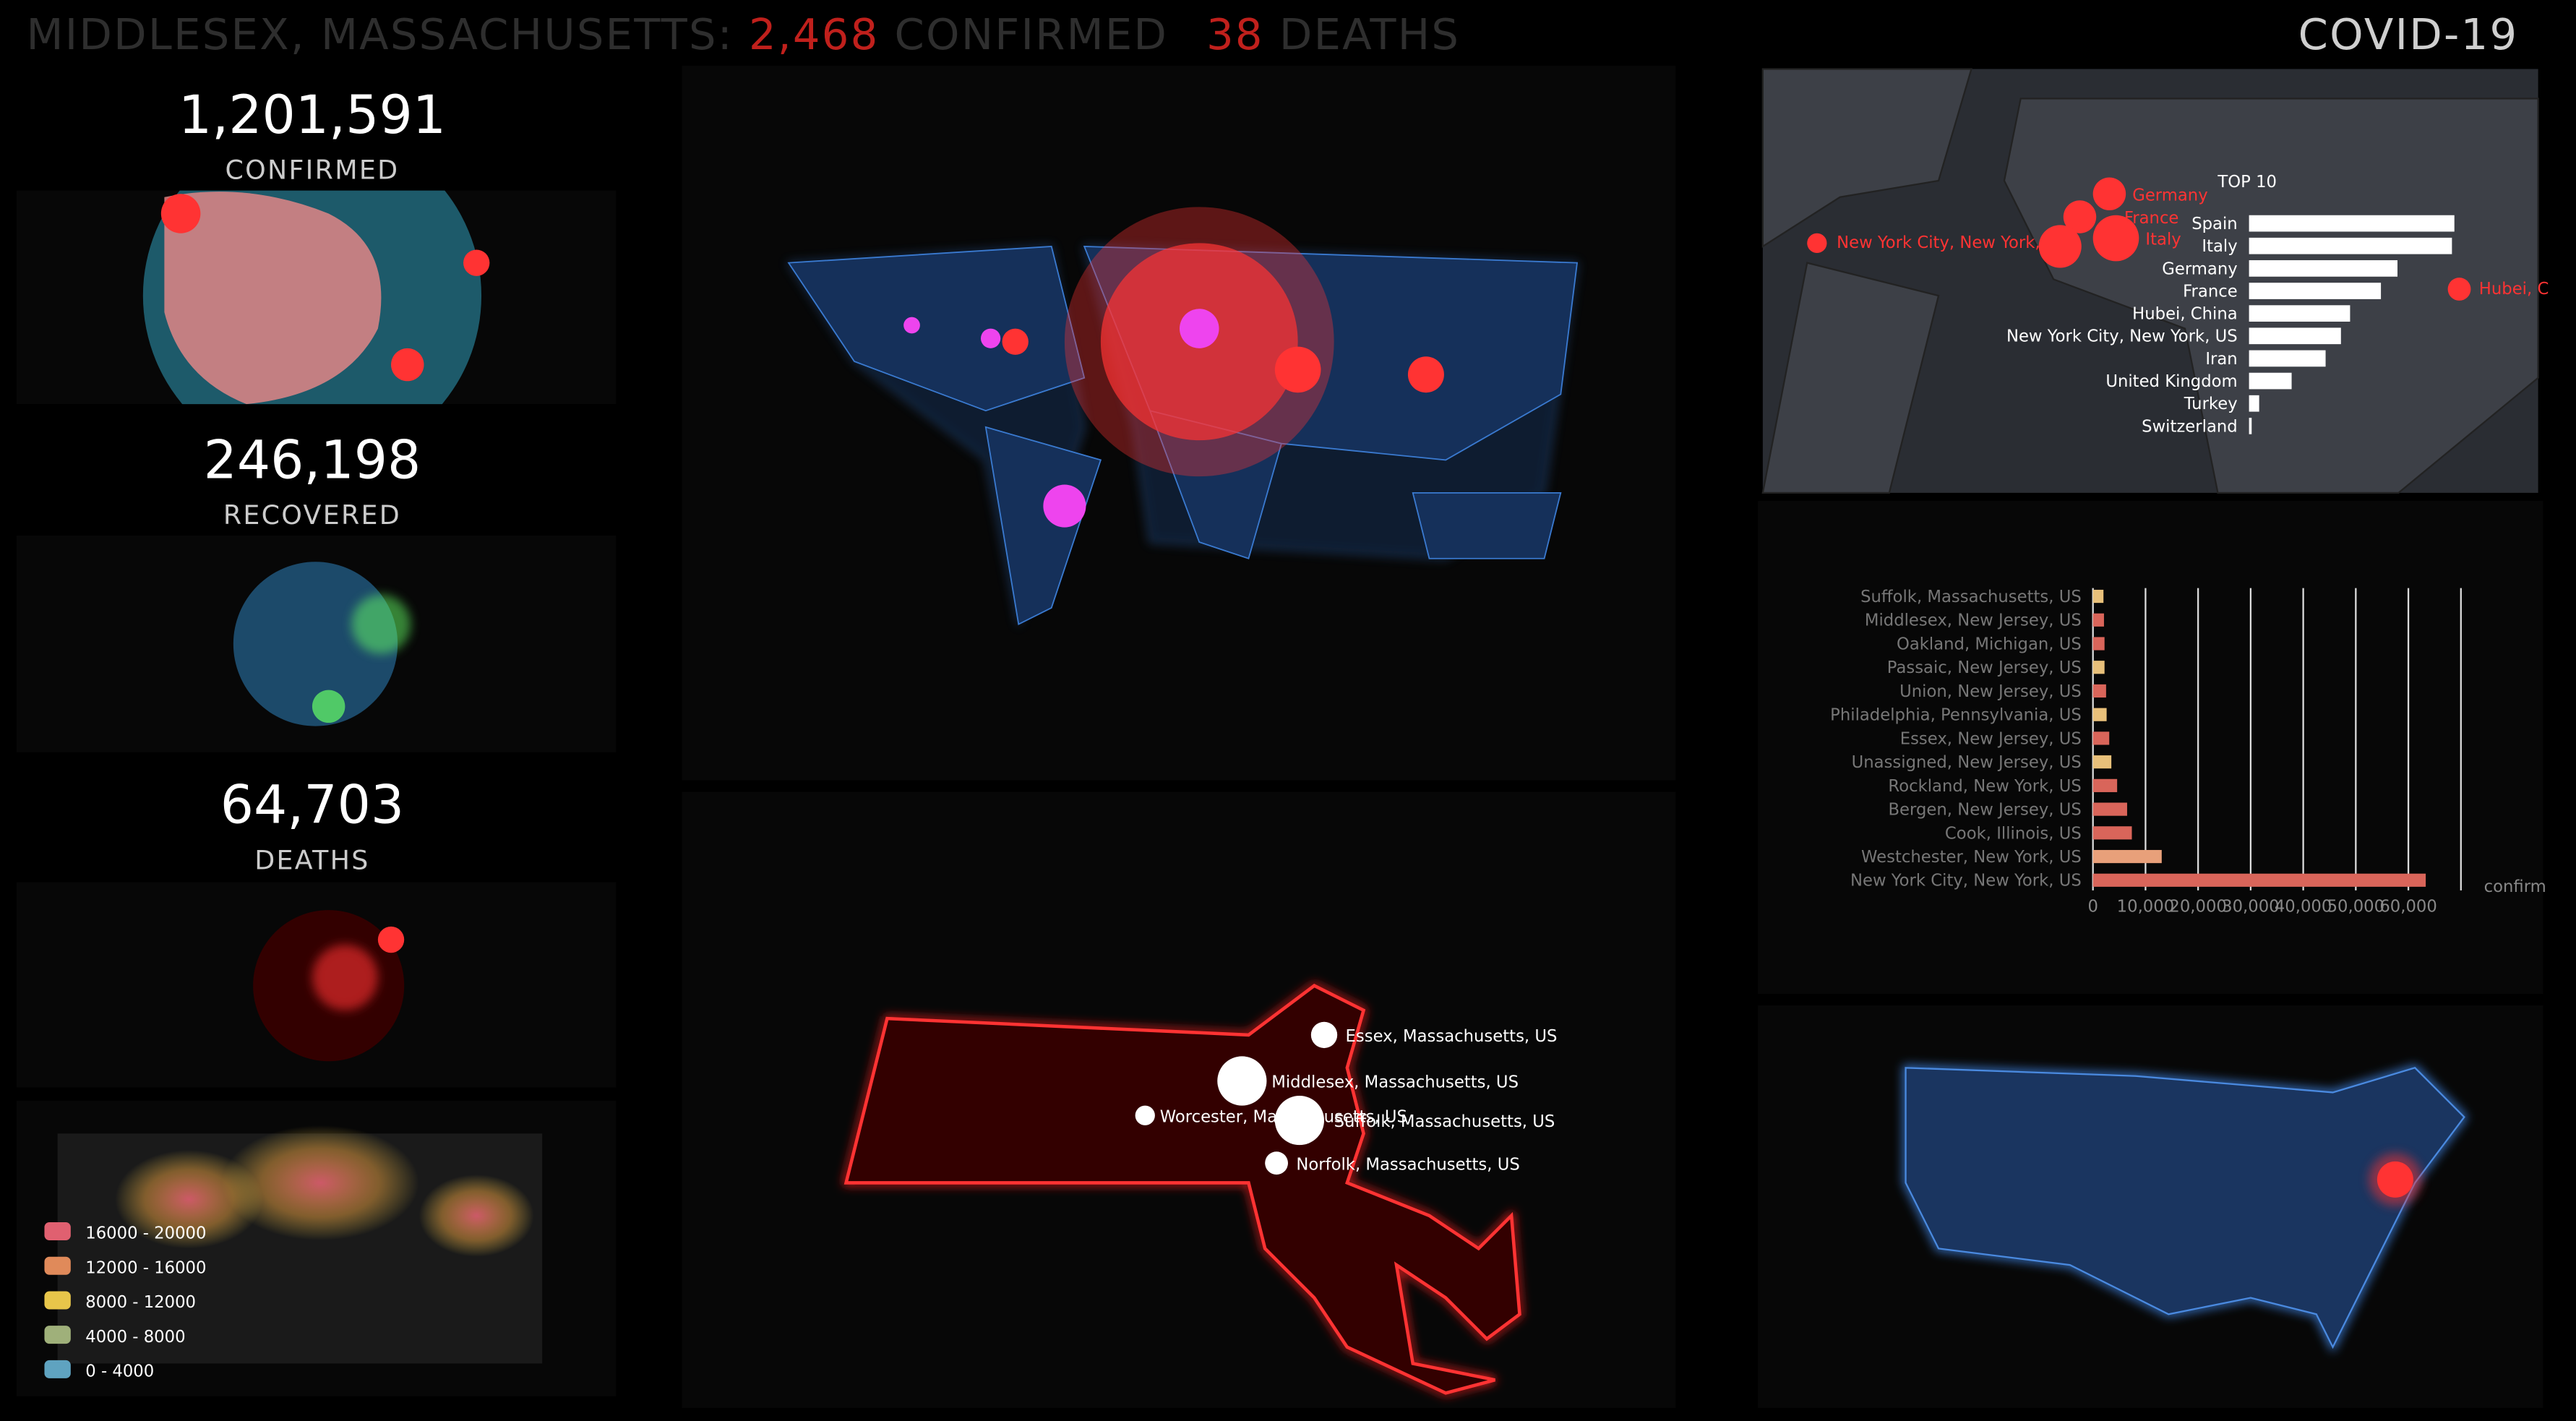 This screenshot has height=1421, width=2576. I want to click on map-label: France, so click(2151, 218).